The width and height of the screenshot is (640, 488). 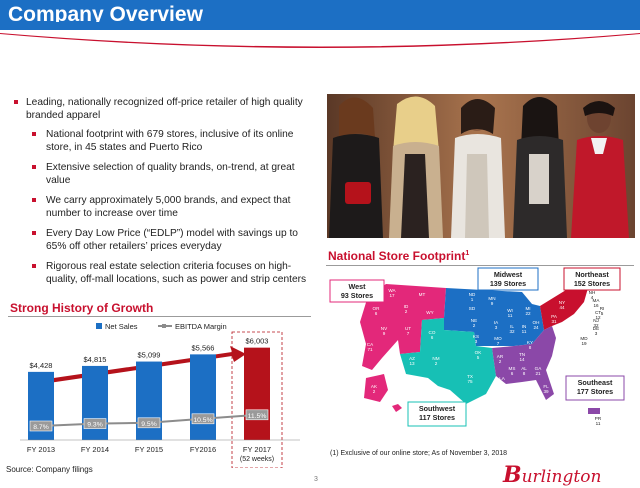 What do you see at coordinates (370, 344) in the screenshot?
I see `state-abbr: CA` at bounding box center [370, 344].